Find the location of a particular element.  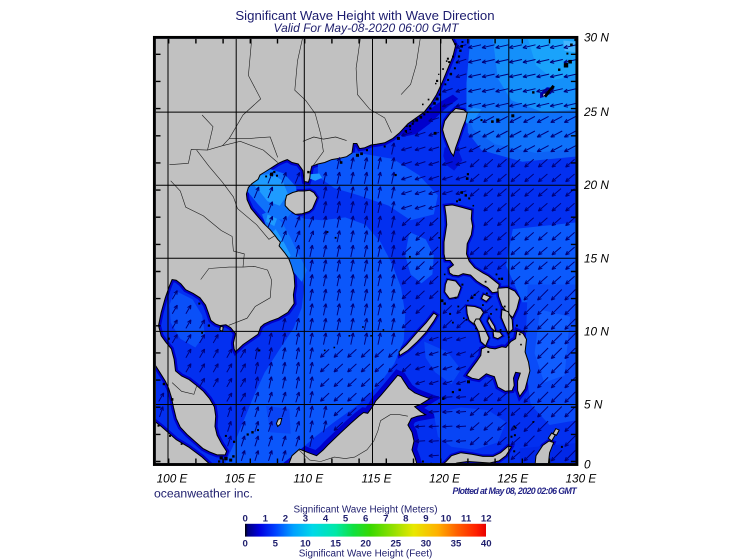

svg-text: 20 is located at coordinates (365, 544).